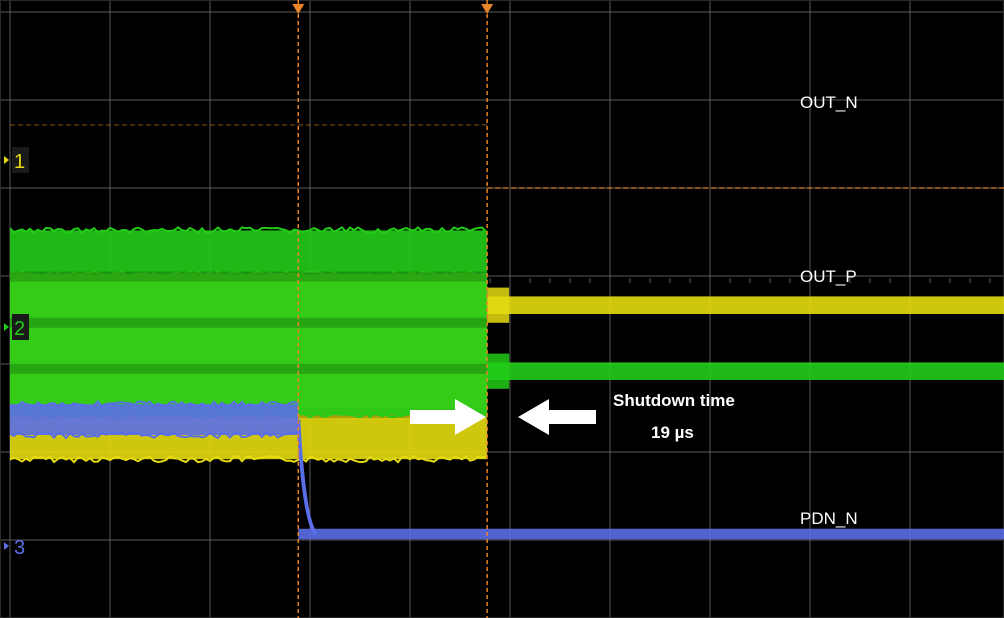  What do you see at coordinates (393, 9) in the screenshot?
I see `trigger-markers` at bounding box center [393, 9].